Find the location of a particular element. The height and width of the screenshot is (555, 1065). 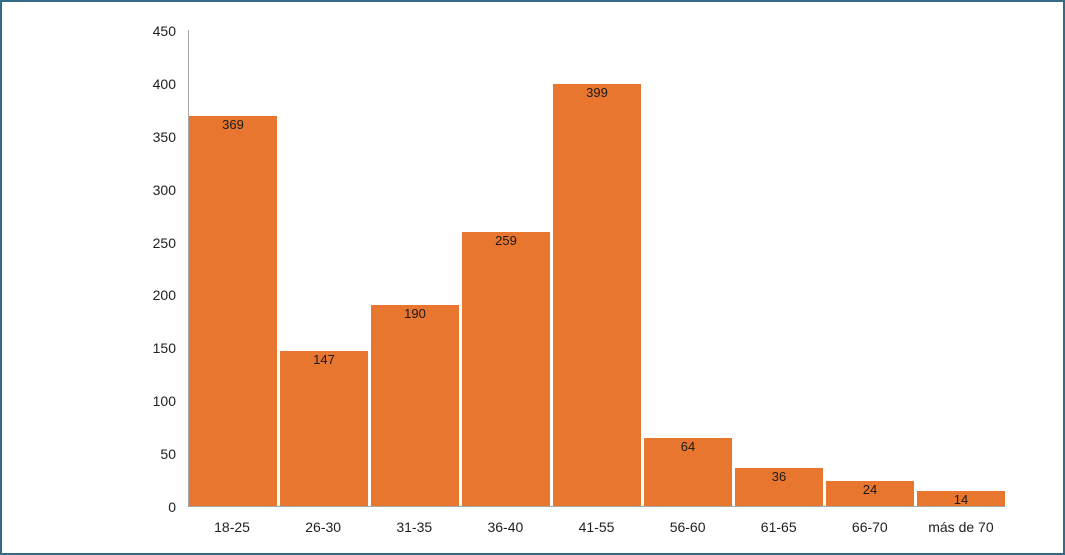

bar: 190 is located at coordinates (415, 405).